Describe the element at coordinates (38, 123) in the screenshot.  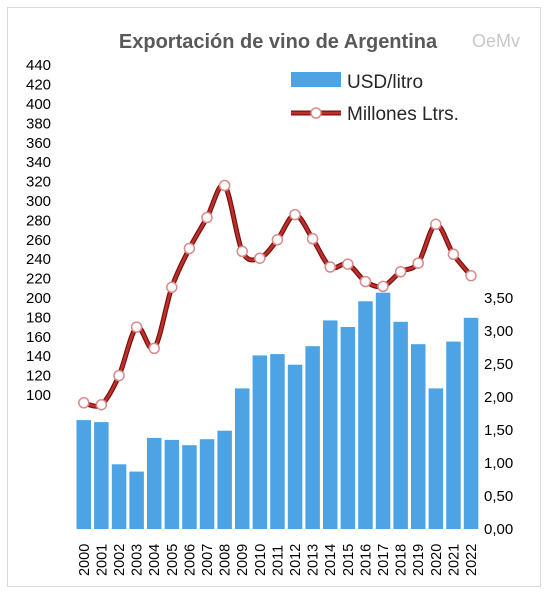
I see `left-tick-label: 380` at that location.